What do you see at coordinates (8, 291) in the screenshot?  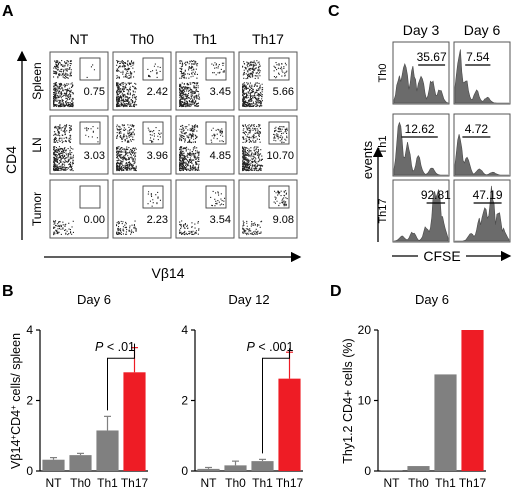 I see `panel-label-b: B` at bounding box center [8, 291].